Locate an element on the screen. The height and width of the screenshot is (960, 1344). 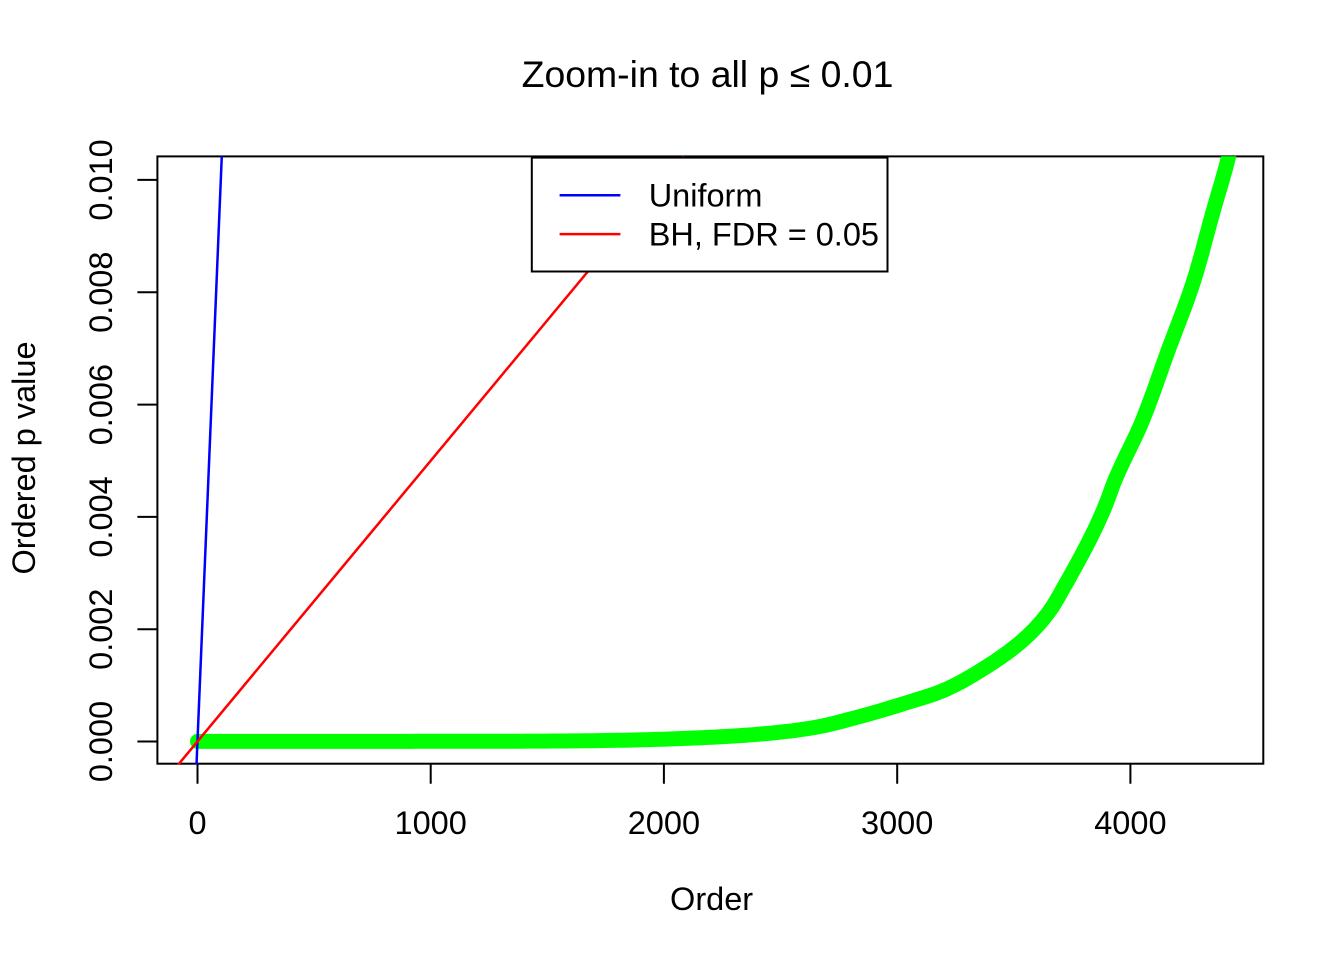
svg-text: 0 is located at coordinates (197, 823).